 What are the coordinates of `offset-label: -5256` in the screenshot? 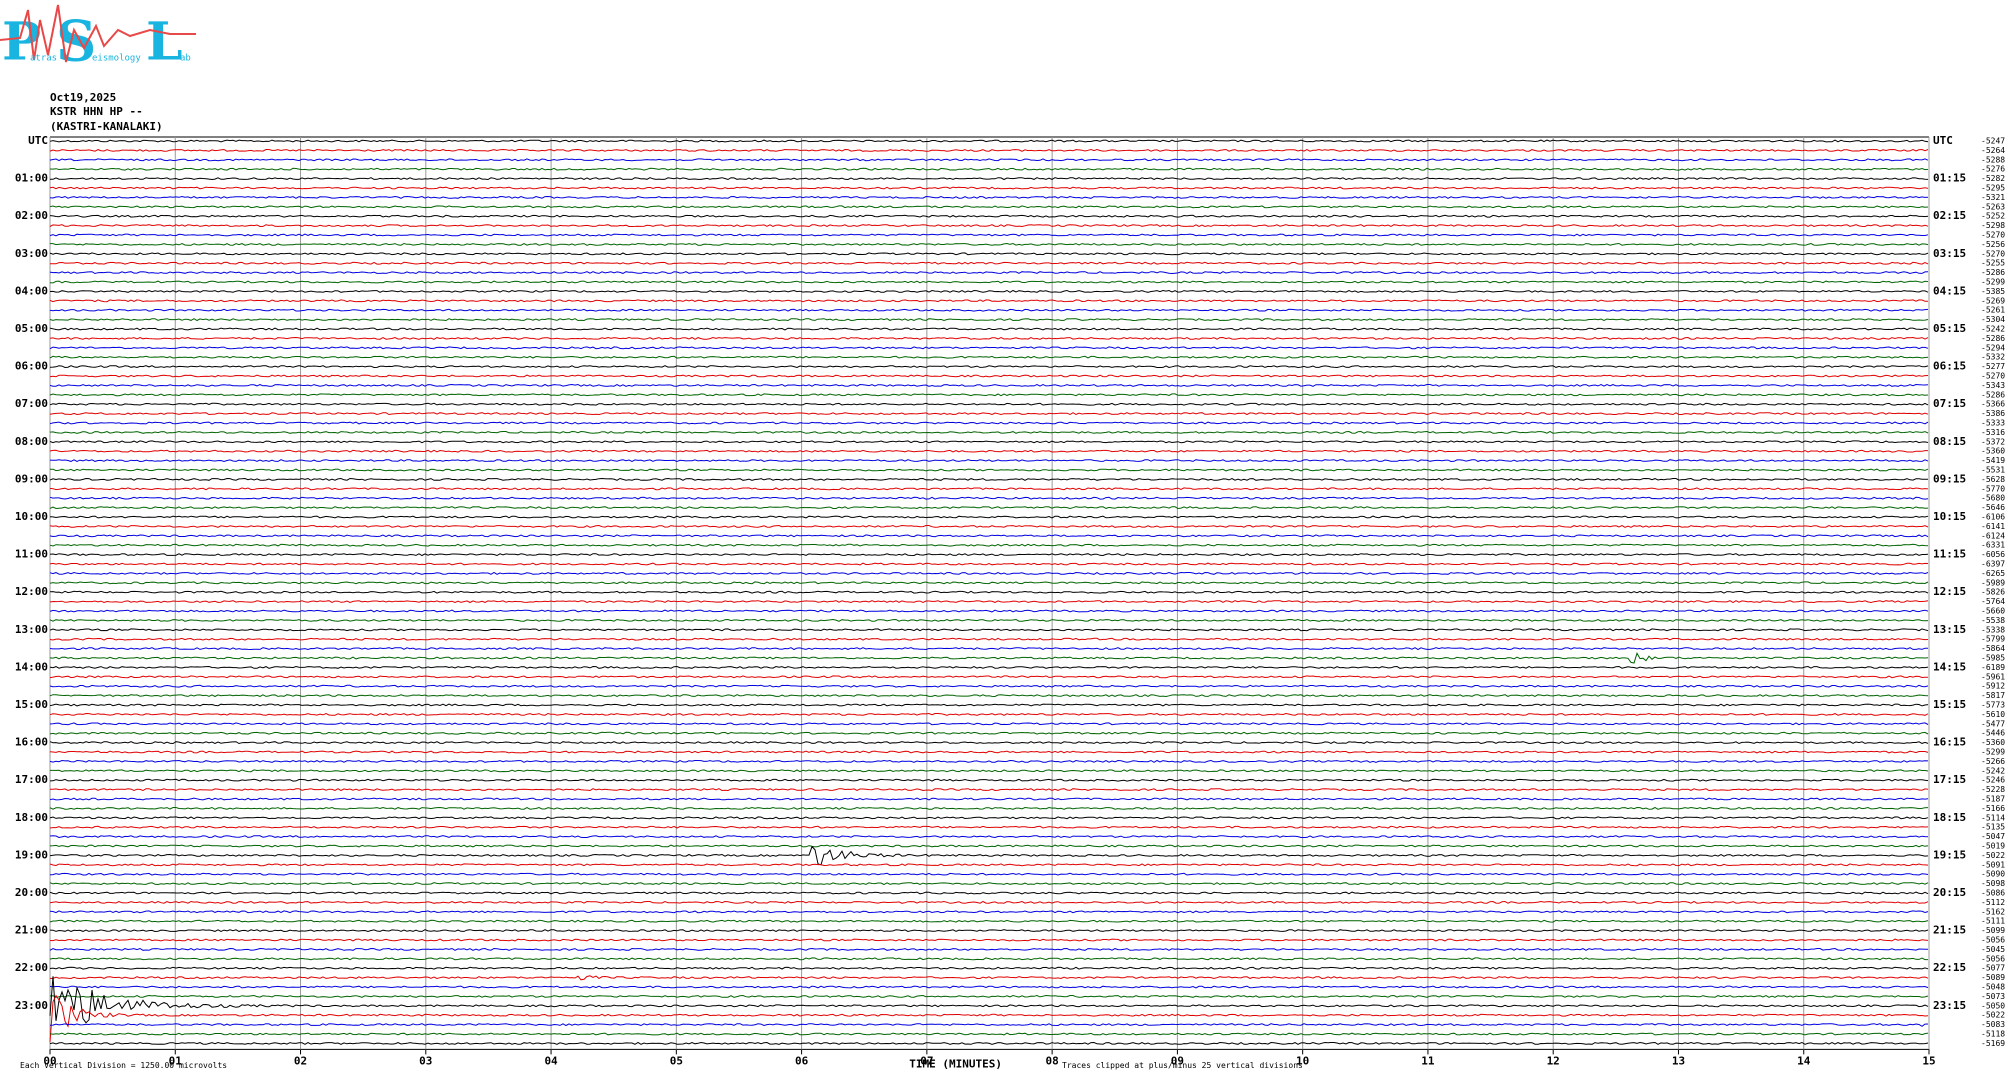 It's located at (1993, 244).